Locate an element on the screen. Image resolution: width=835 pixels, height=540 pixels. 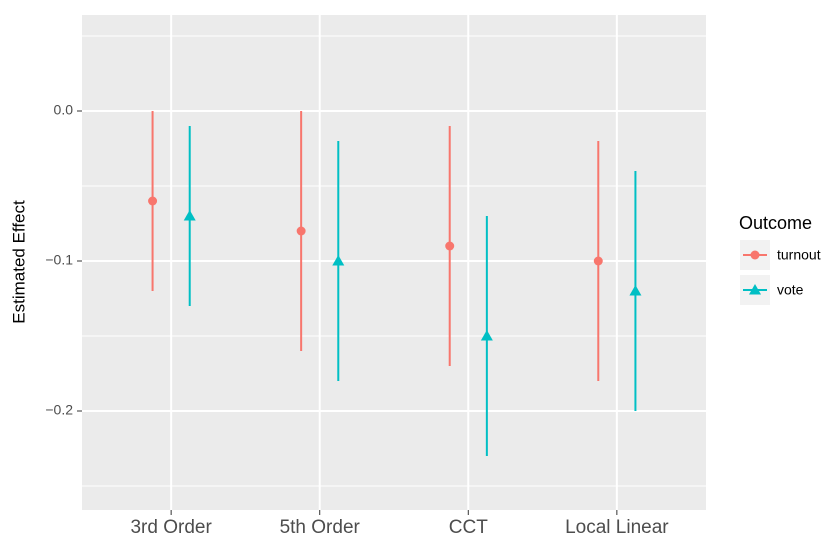
x-tick-label: Local Linear is located at coordinates (617, 527).